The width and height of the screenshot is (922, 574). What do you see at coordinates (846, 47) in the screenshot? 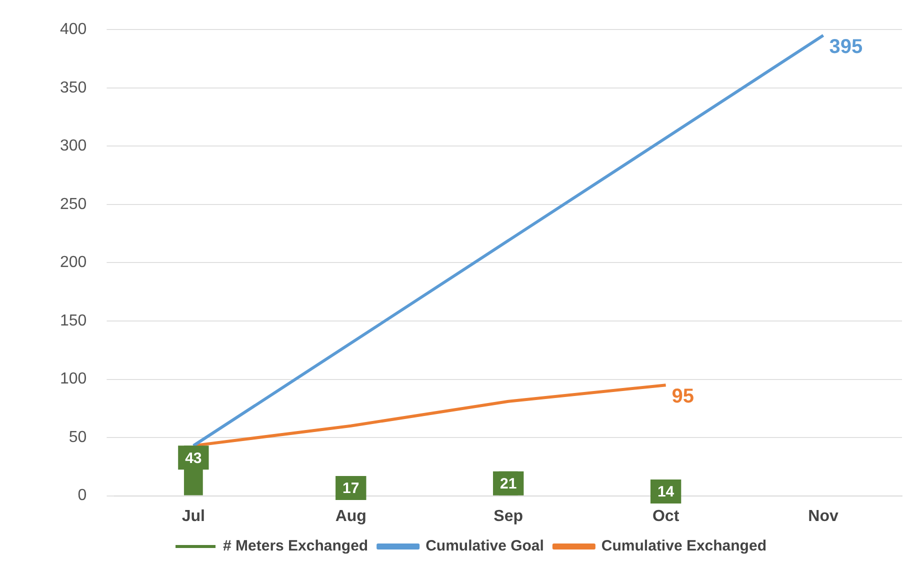
I see `data-label: 395` at bounding box center [846, 47].